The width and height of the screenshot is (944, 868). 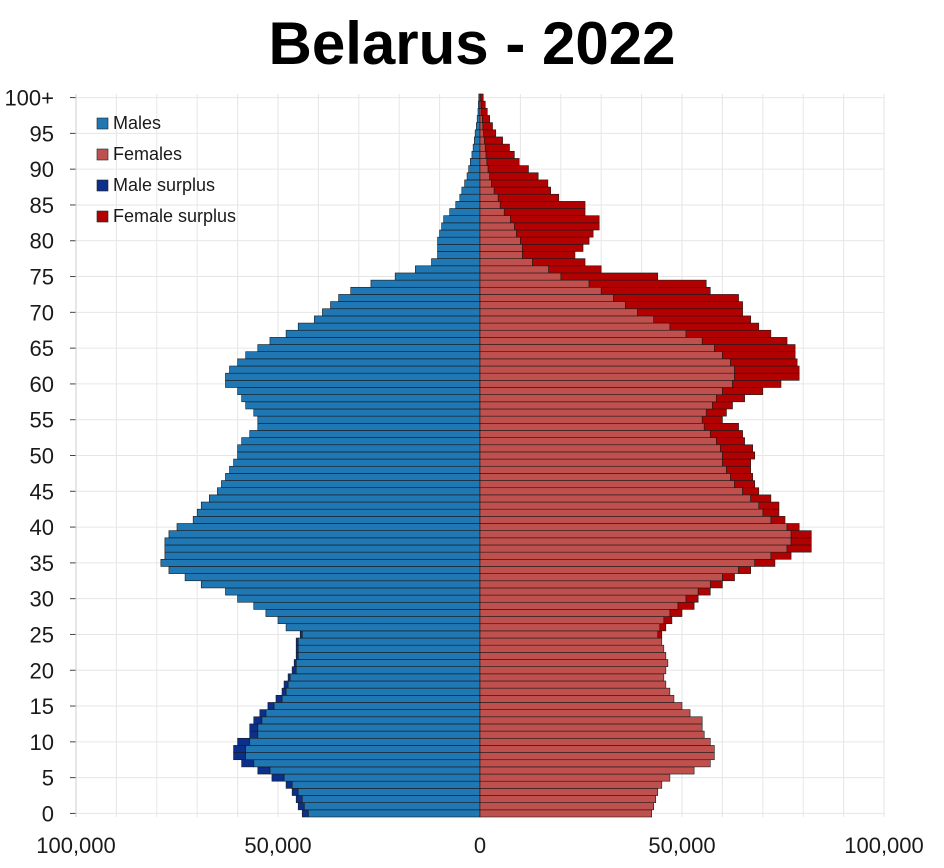 I want to click on y-tick-label: 0, so click(x=48, y=813).